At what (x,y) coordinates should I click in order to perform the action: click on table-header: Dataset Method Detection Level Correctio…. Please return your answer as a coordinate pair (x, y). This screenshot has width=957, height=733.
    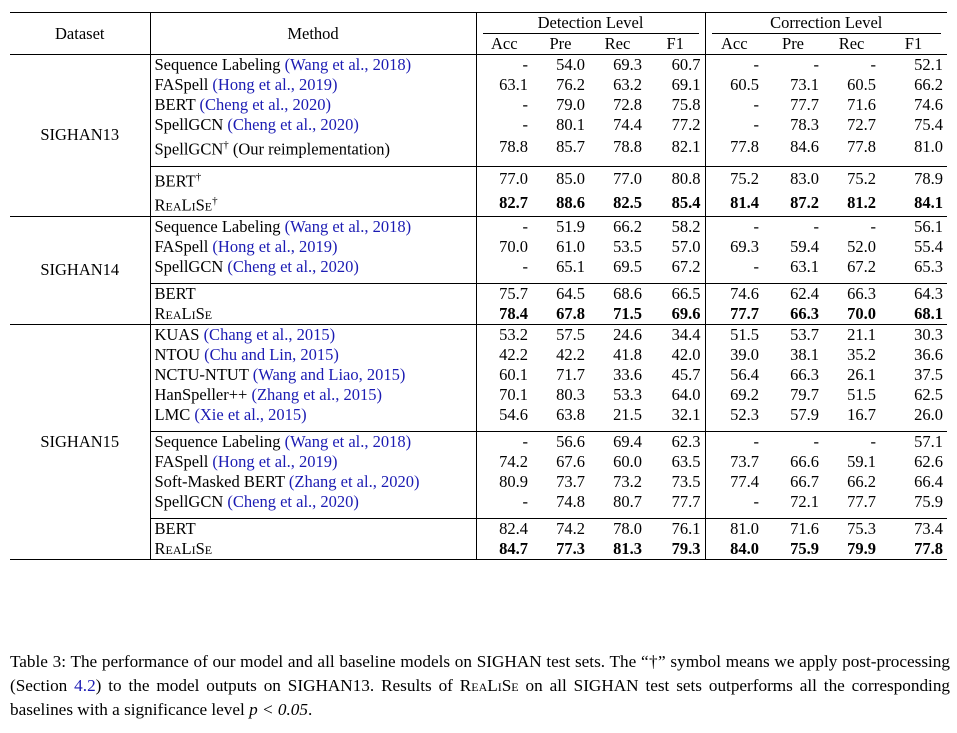
    Looking at the image, I should click on (479, 33).